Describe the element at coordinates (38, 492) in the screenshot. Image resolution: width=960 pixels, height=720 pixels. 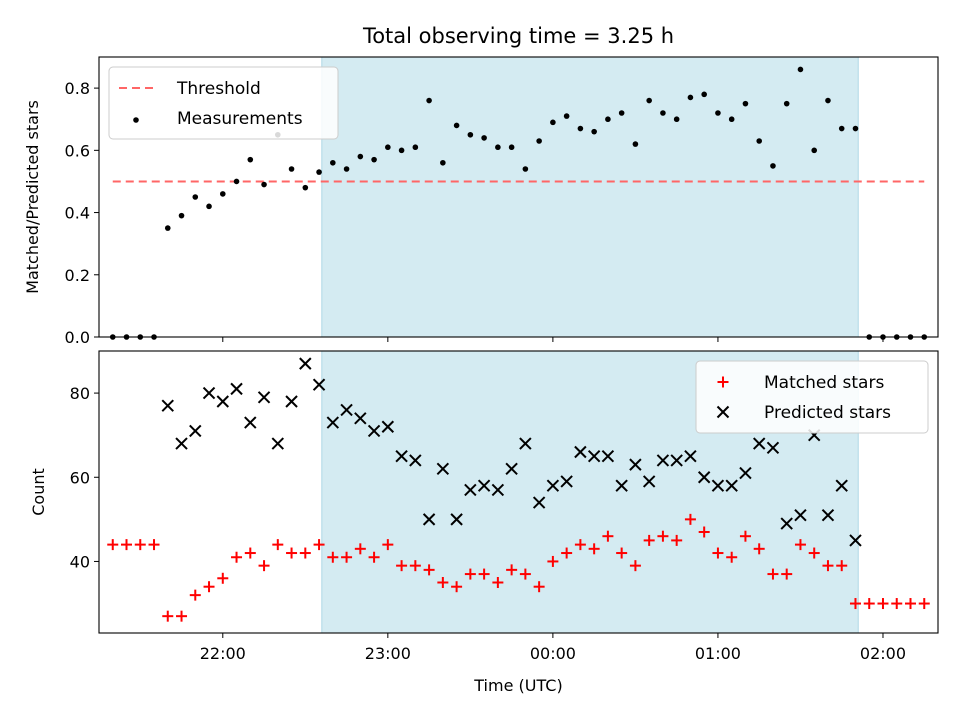
I see `bottom-y-axis-label: Count` at that location.